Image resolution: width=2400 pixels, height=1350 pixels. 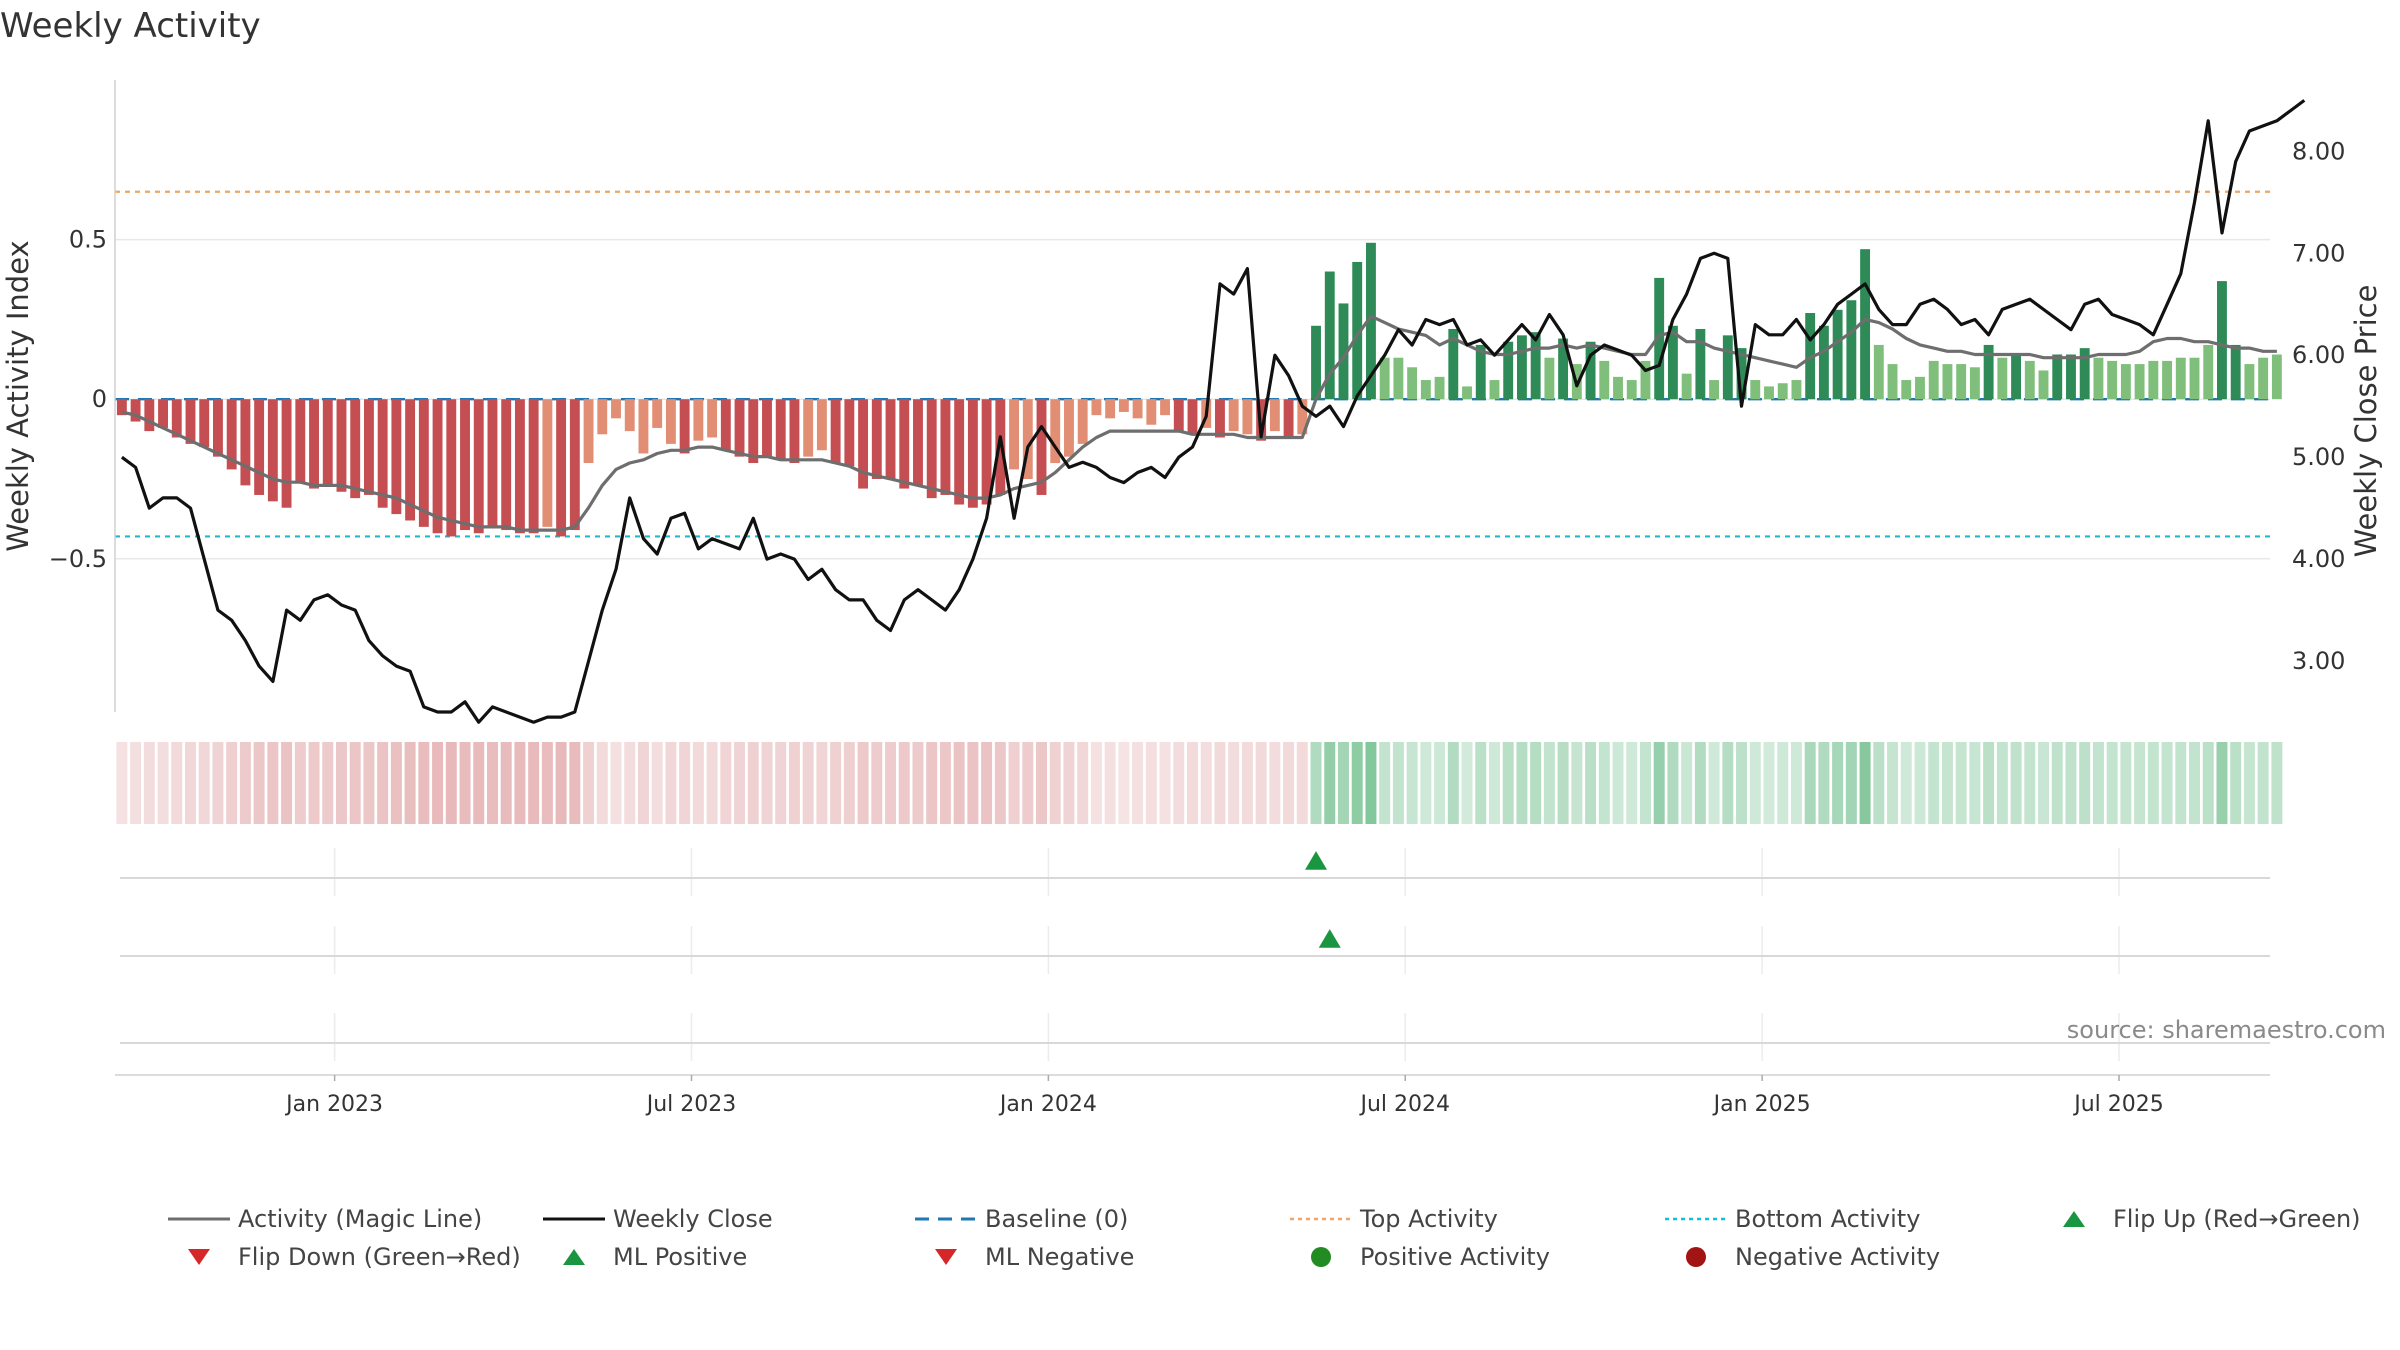 I want to click on dot-red-icon, so click(x=1696, y=1257).